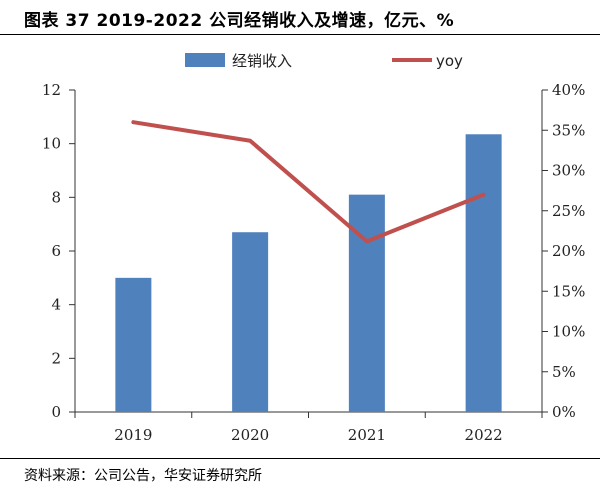  I want to click on left-axis-tick-label: 12, so click(51, 90).